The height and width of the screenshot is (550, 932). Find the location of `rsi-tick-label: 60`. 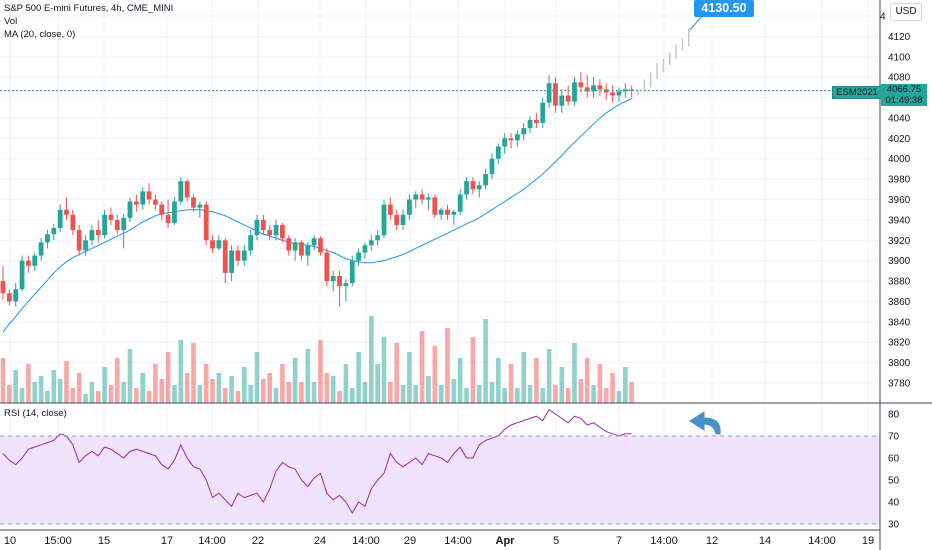

rsi-tick-label: 60 is located at coordinates (894, 459).